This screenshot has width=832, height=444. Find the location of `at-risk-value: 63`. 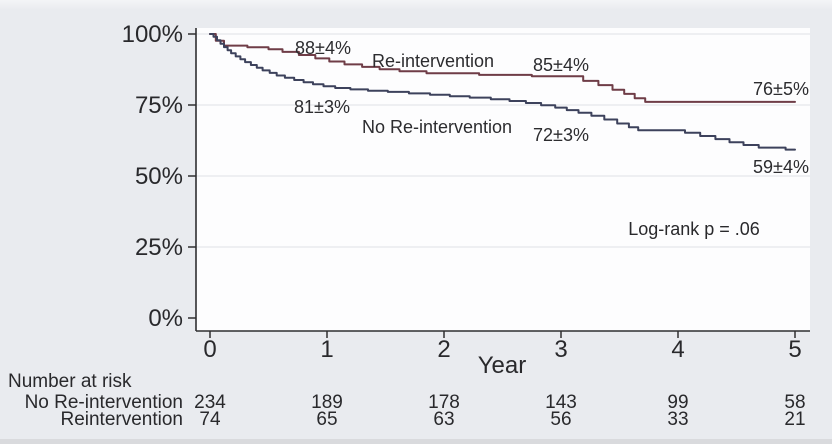

at-risk-value: 63 is located at coordinates (444, 419).